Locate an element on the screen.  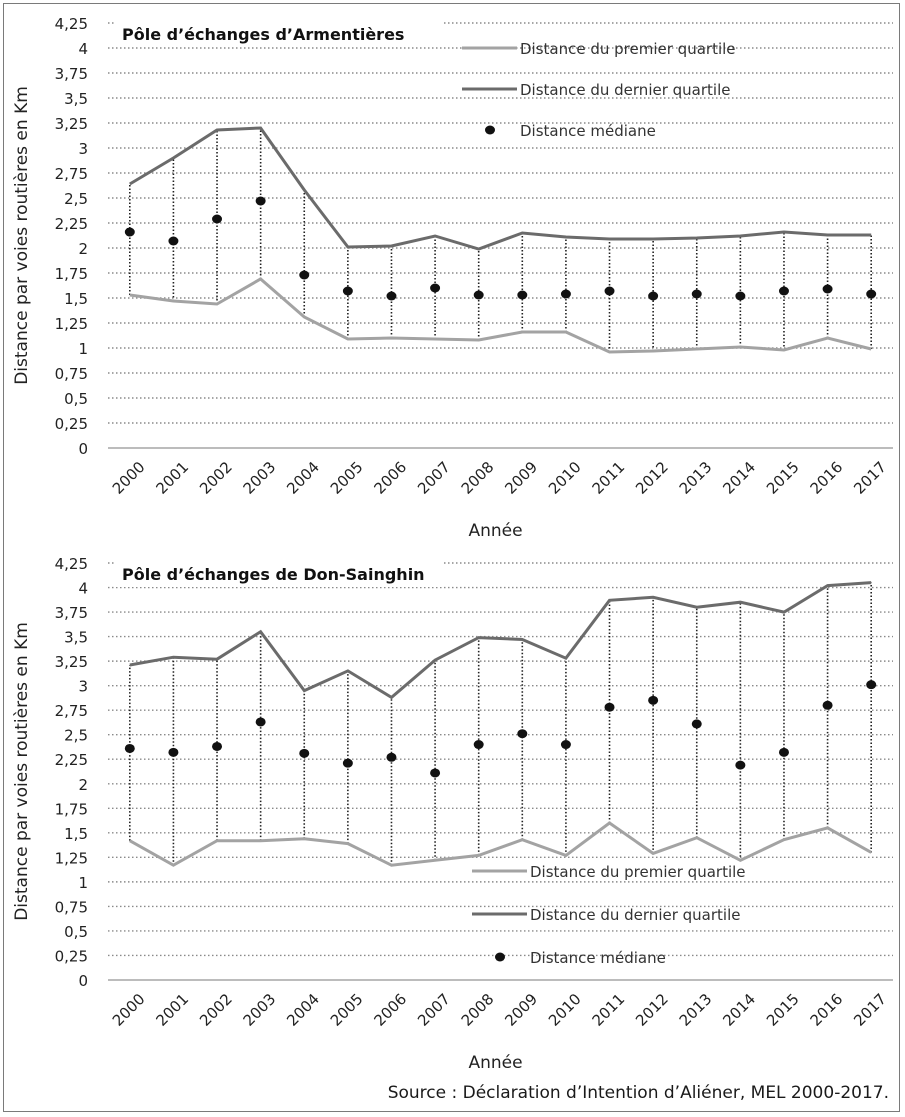
x-tick-label: 2010 is located at coordinates (565, 478).